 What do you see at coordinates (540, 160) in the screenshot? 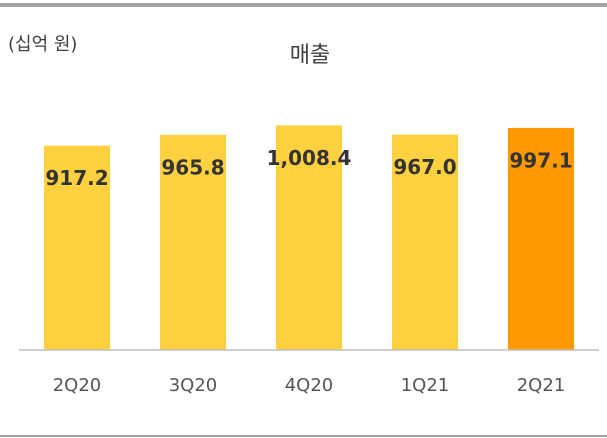
I see `value-label: 997.1` at bounding box center [540, 160].